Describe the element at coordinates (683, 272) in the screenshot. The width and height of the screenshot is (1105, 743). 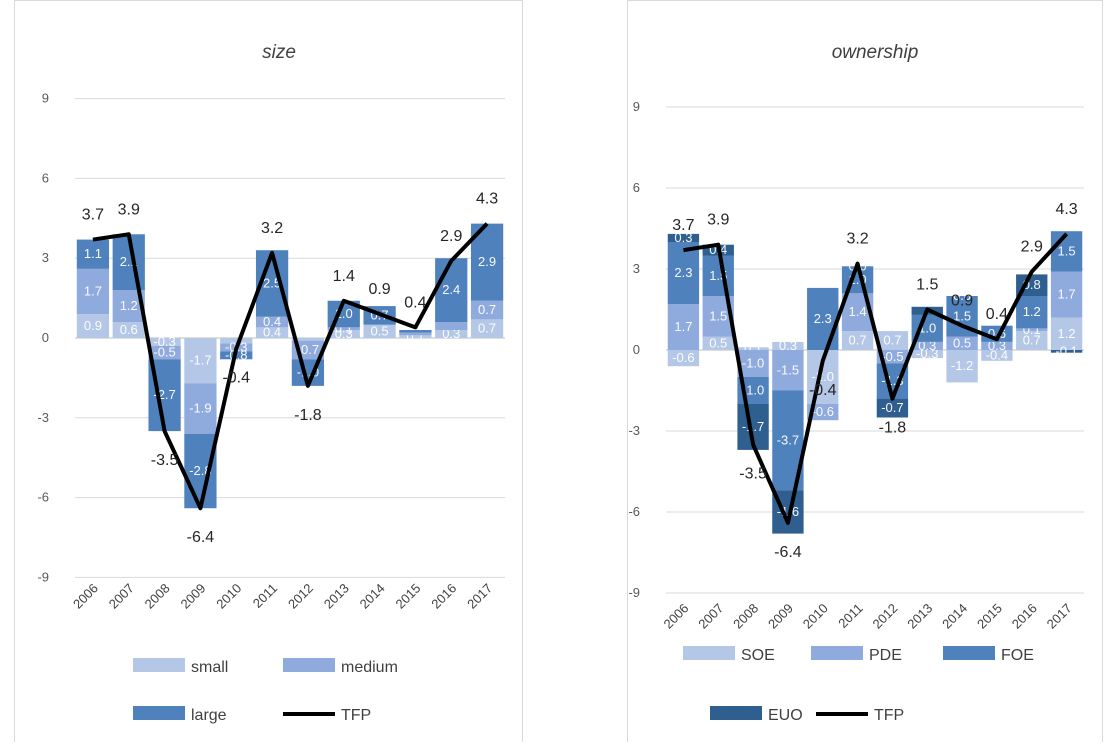
I see `bar-data-label: 2.3` at that location.